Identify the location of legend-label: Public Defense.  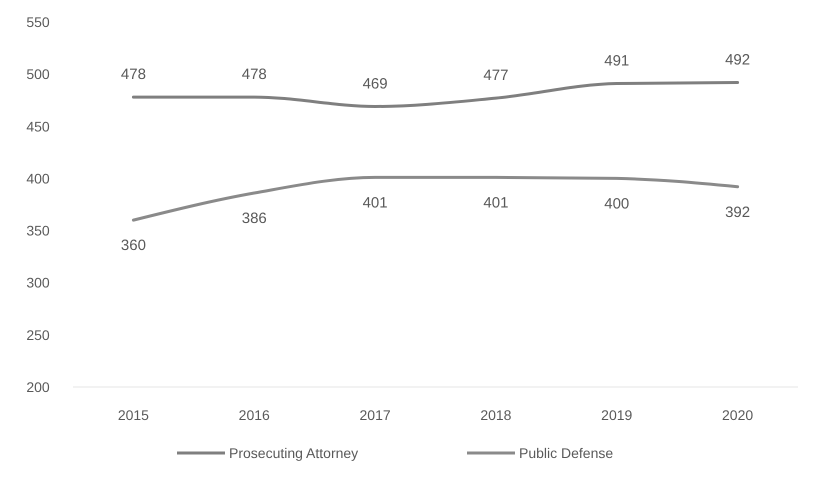
(566, 453).